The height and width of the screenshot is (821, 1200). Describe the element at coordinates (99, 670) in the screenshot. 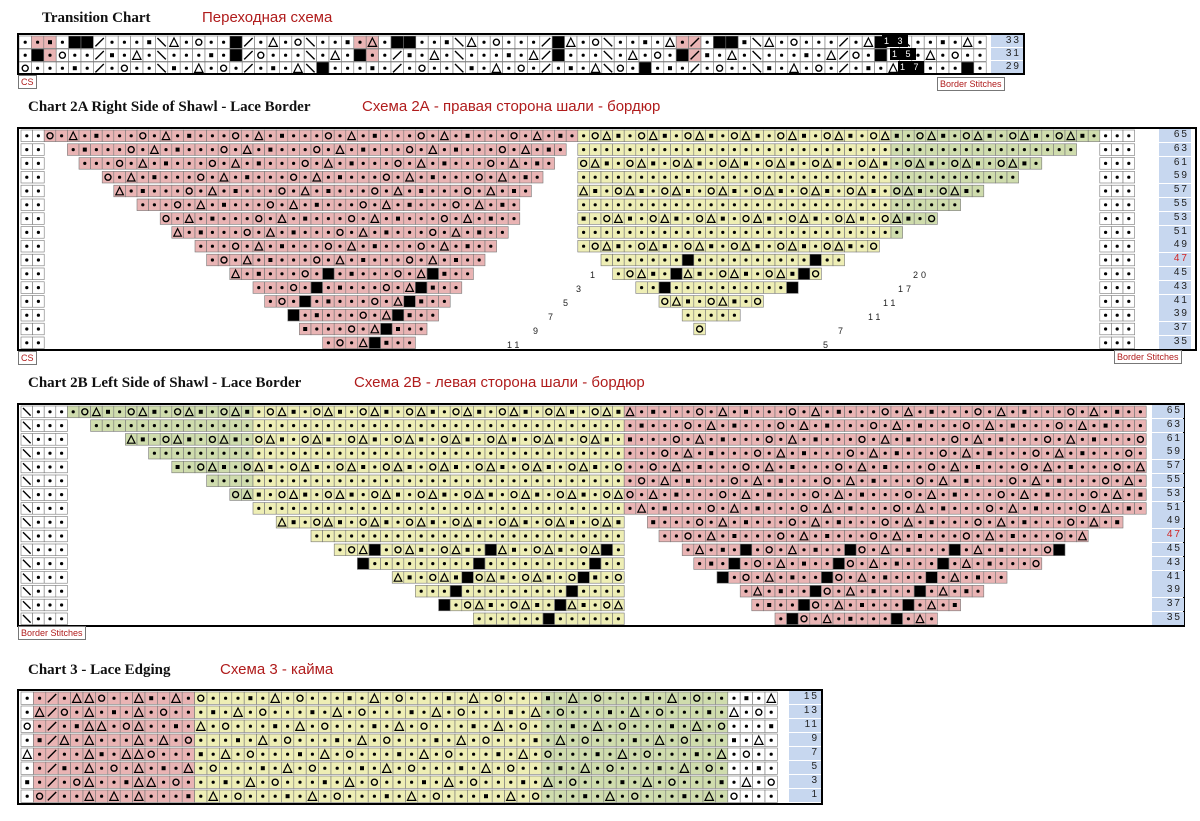

I see `chart3-title: Chart 3 - Lace Edging` at that location.